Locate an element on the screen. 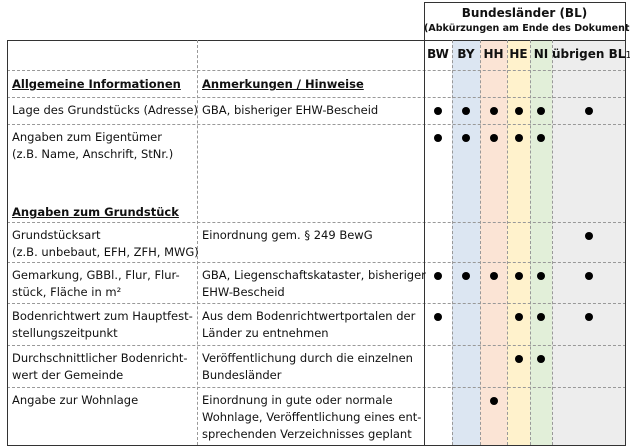 This screenshot has height=447, width=630. column-header: BW is located at coordinates (438, 54).